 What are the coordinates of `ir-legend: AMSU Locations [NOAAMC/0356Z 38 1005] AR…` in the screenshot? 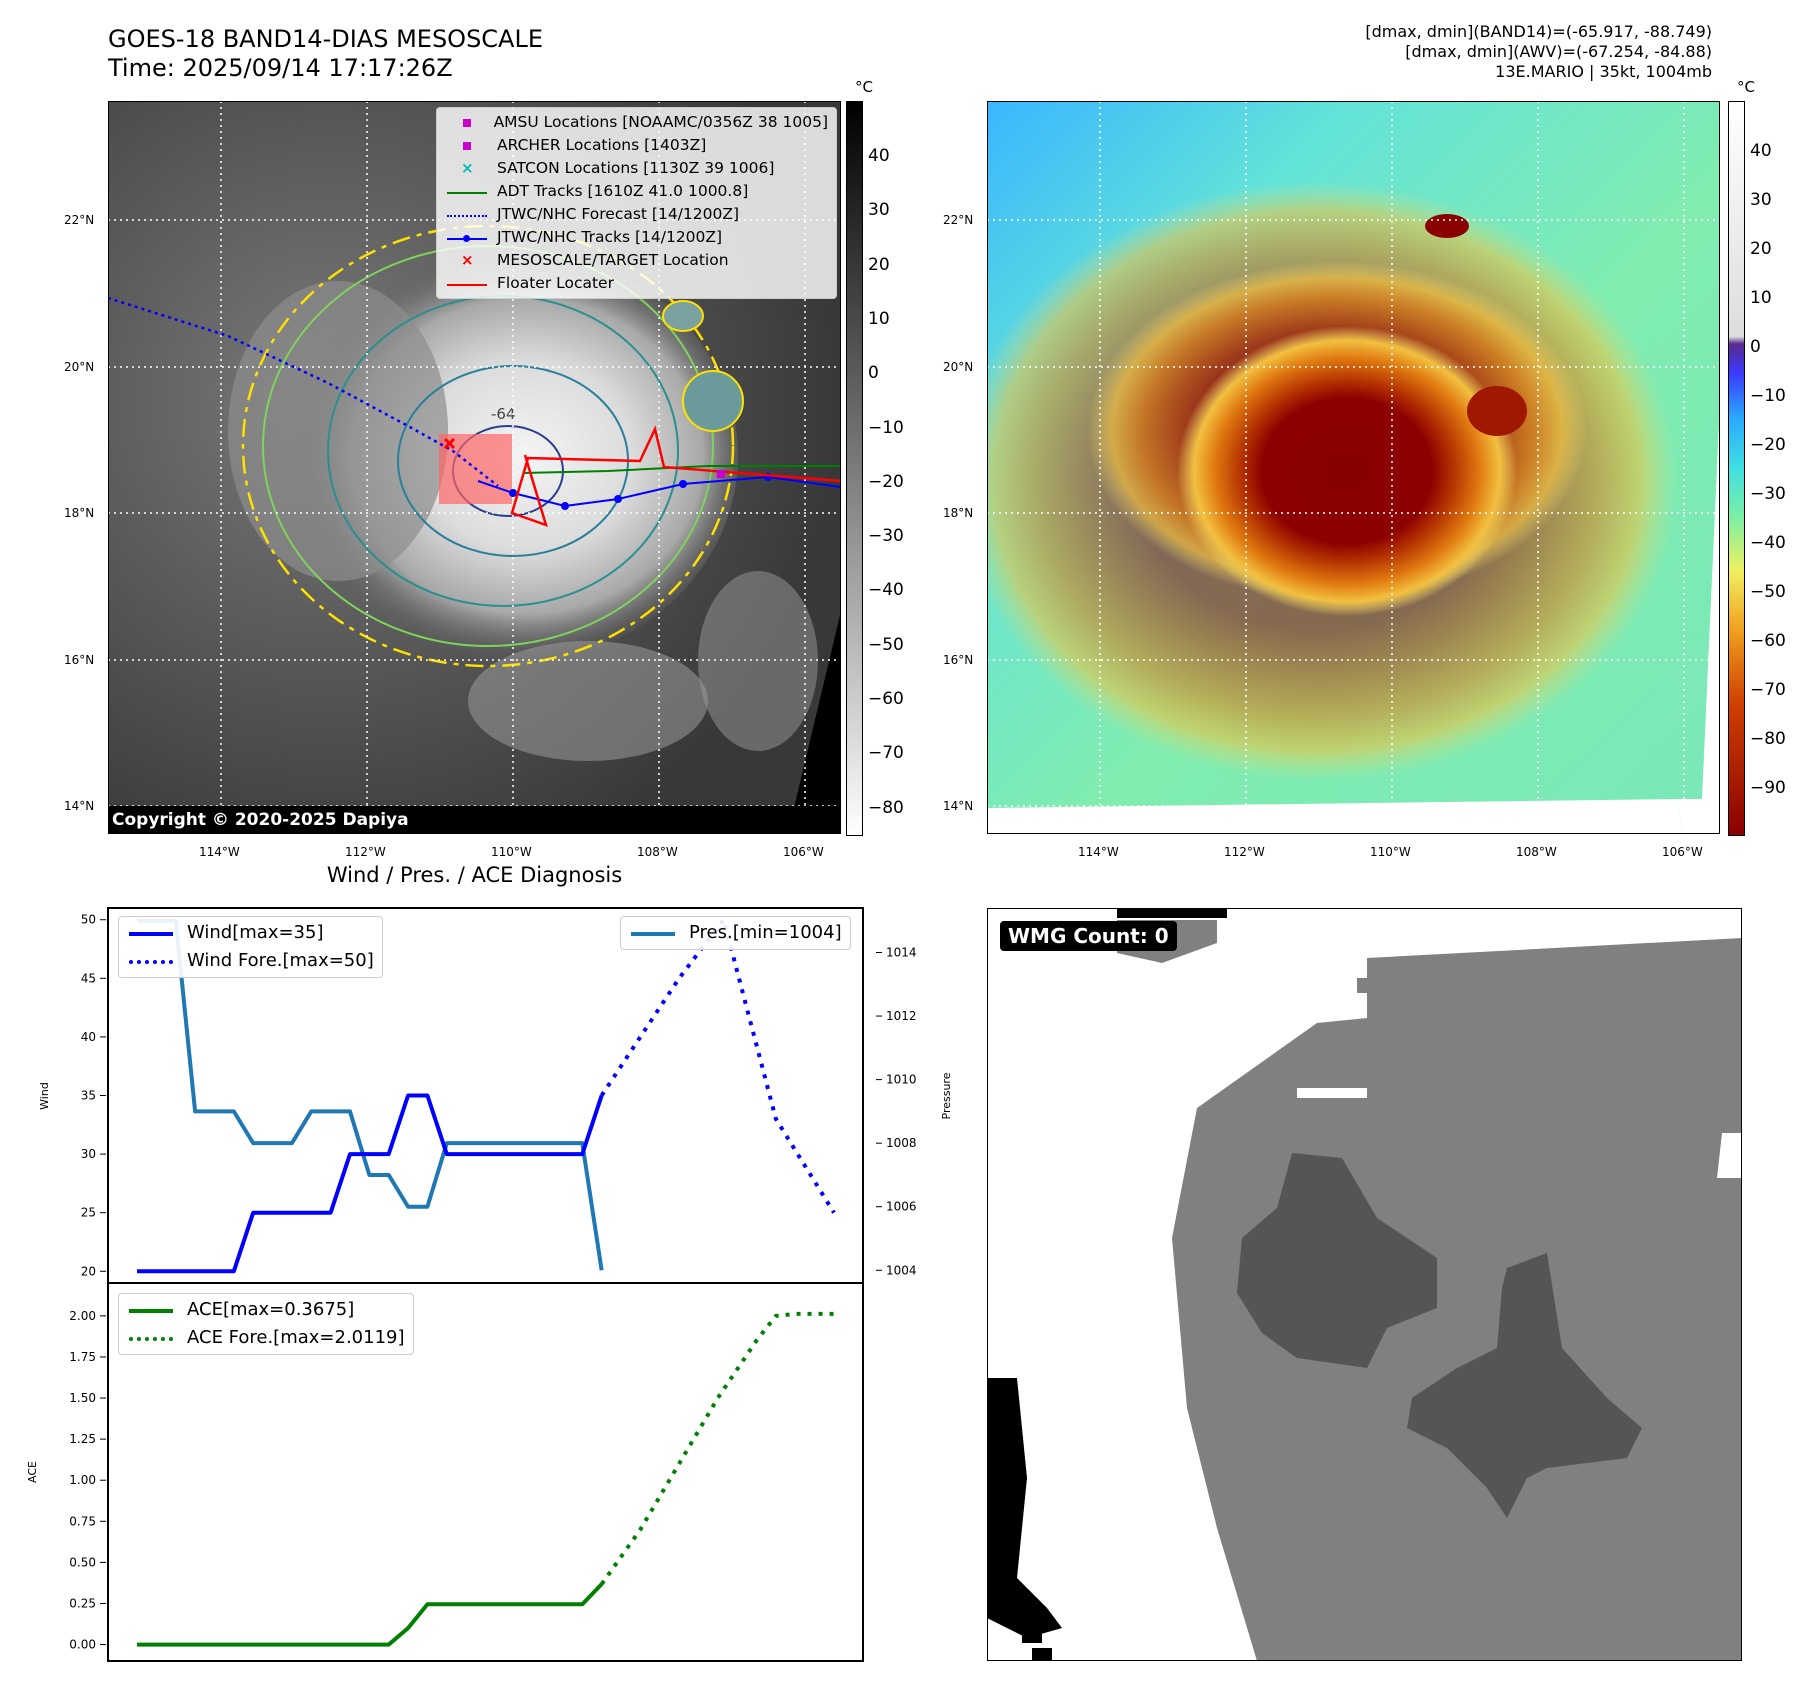 It's located at (636, 203).